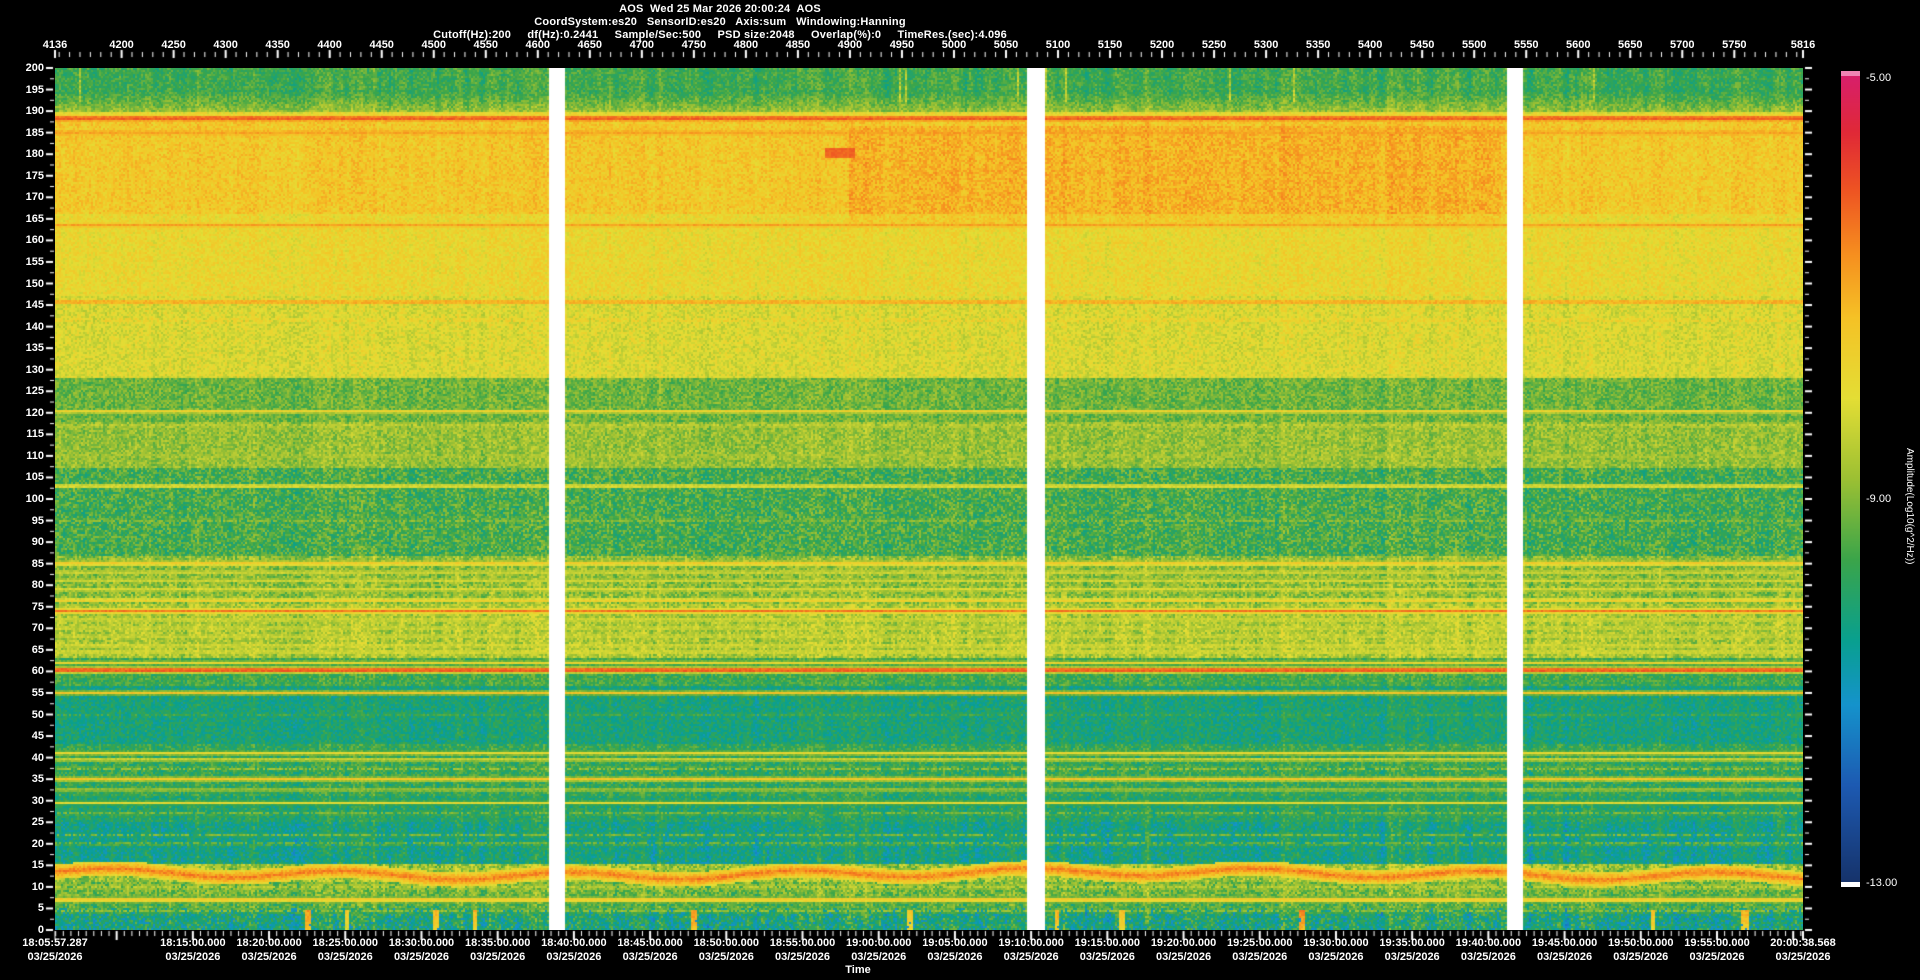  What do you see at coordinates (37, 886) in the screenshot?
I see `freq-axis-label: 10` at bounding box center [37, 886].